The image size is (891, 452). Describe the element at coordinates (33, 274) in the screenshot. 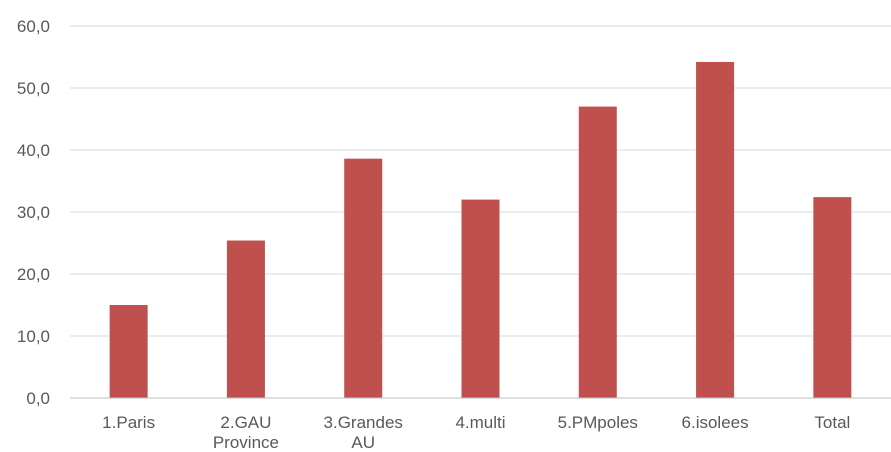

I see `y-tick-label: 20,0` at that location.